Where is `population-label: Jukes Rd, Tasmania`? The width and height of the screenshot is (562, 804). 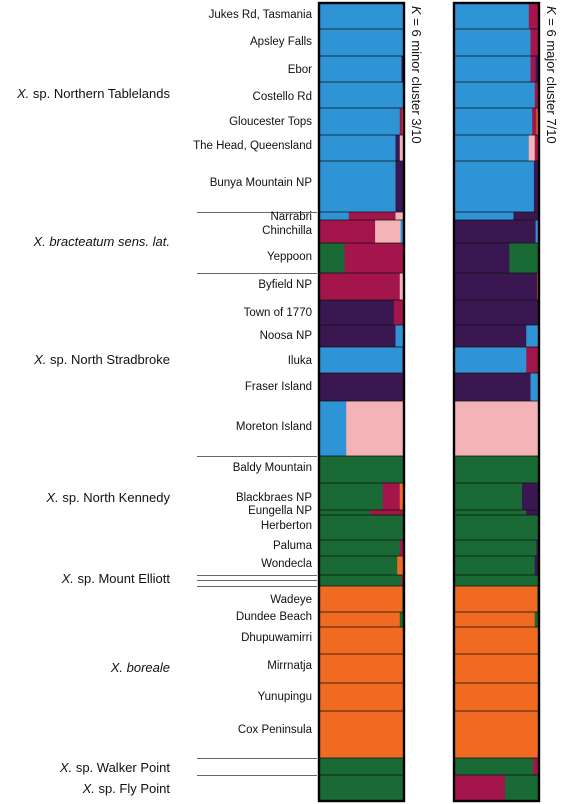 population-label: Jukes Rd, Tasmania is located at coordinates (260, 15).